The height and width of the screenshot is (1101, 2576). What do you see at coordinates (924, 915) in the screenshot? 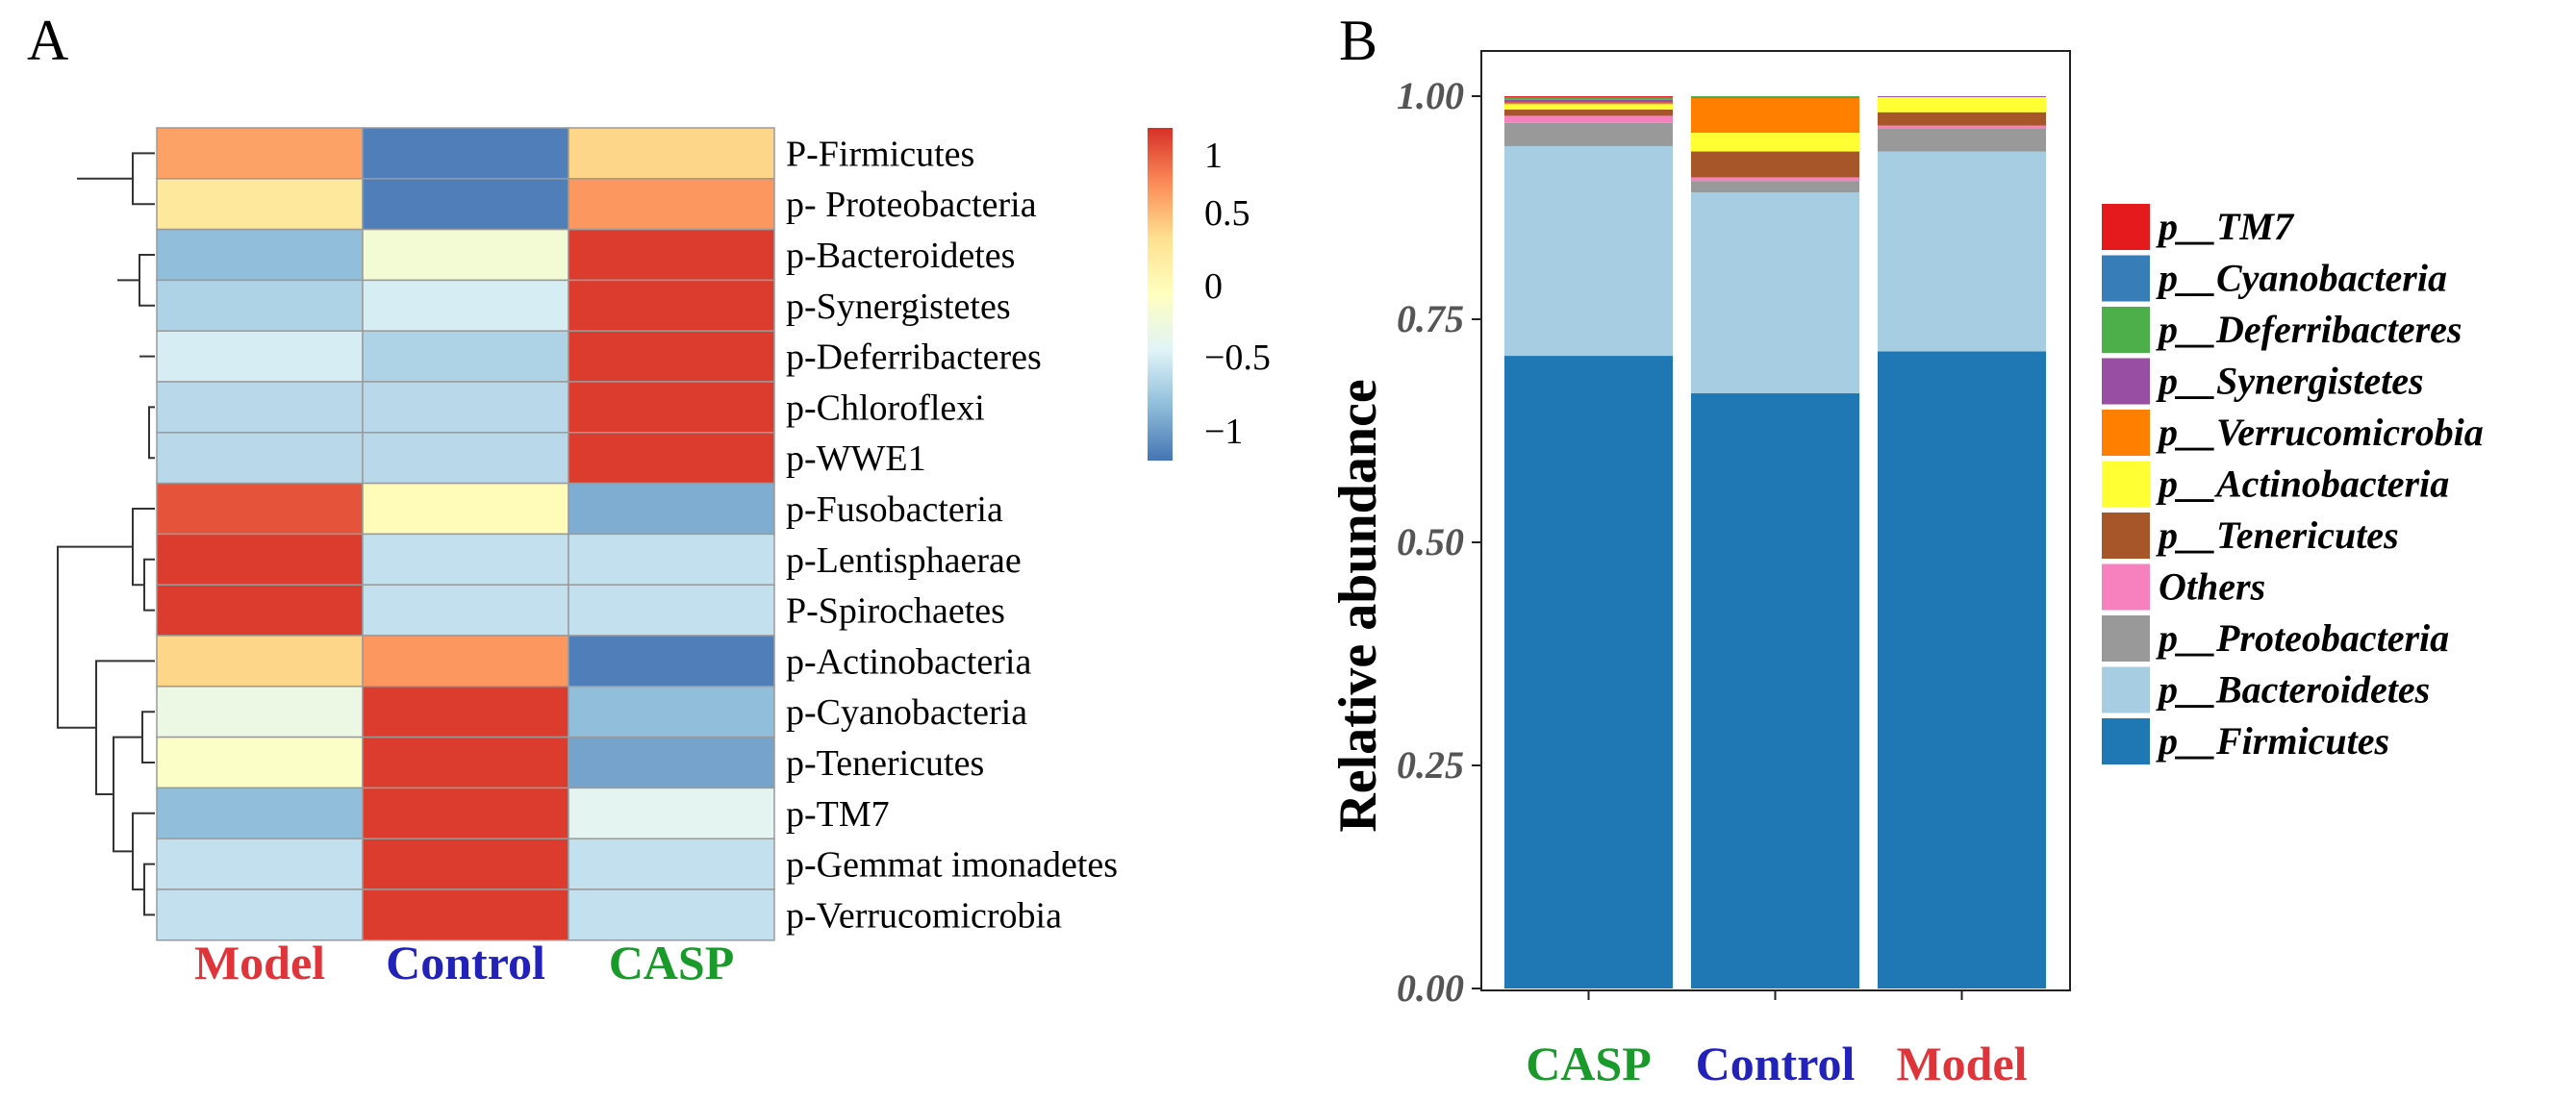
I see `heatmap-row-label: p-Verrucomicrobia` at bounding box center [924, 915].